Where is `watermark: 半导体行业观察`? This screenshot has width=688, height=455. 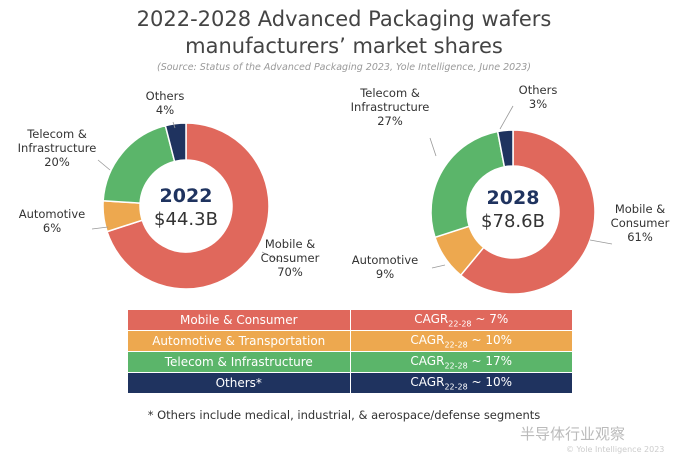
watermark: 半导体行业观察 is located at coordinates (573, 434).